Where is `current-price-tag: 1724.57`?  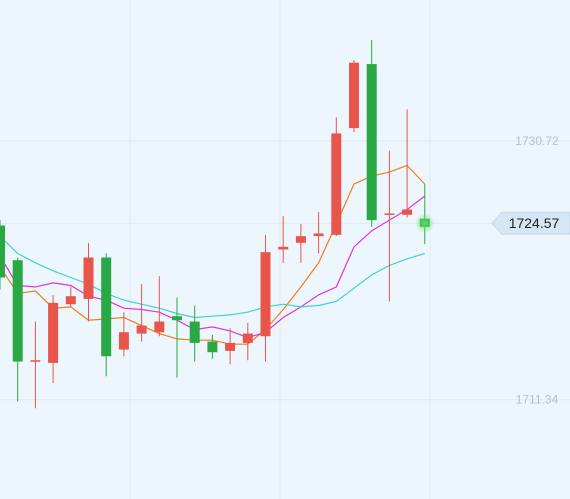
current-price-tag: 1724.57 is located at coordinates (530, 223).